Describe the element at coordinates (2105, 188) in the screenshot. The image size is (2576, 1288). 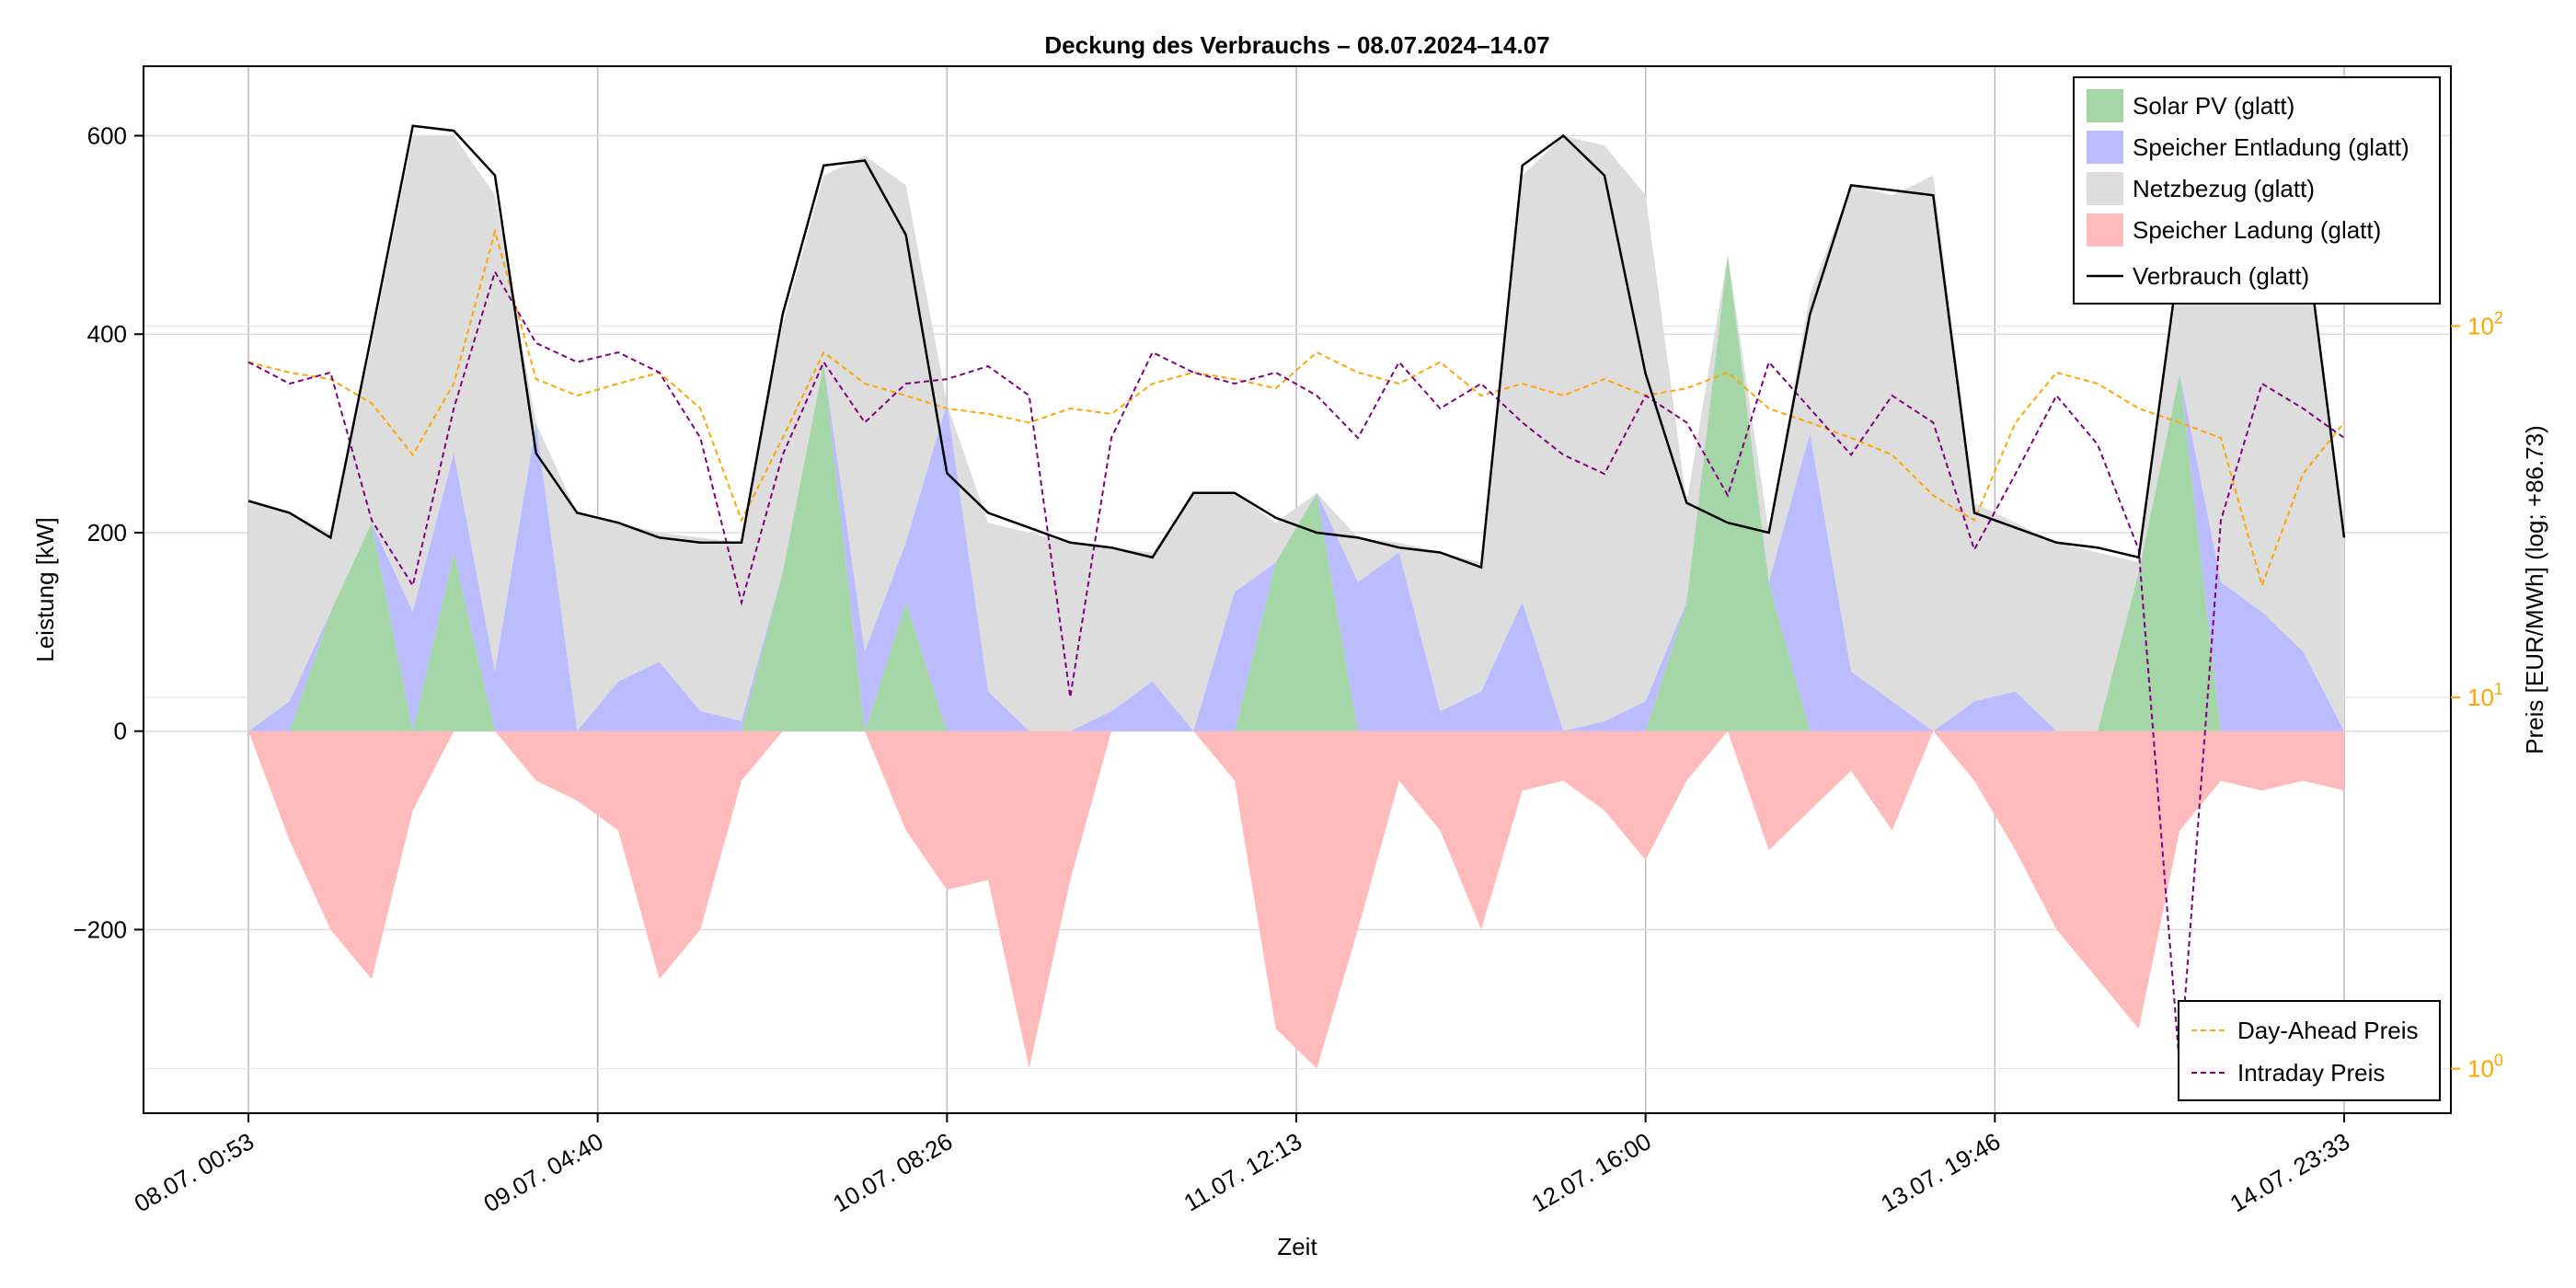
I see `legend-swatch-grid` at that location.